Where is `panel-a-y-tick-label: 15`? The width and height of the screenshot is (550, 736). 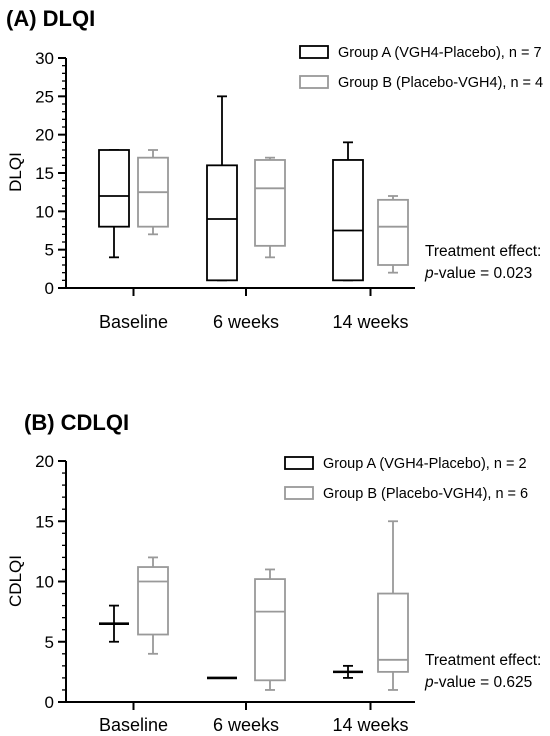
panel-a-y-tick-label: 15 is located at coordinates (44, 173).